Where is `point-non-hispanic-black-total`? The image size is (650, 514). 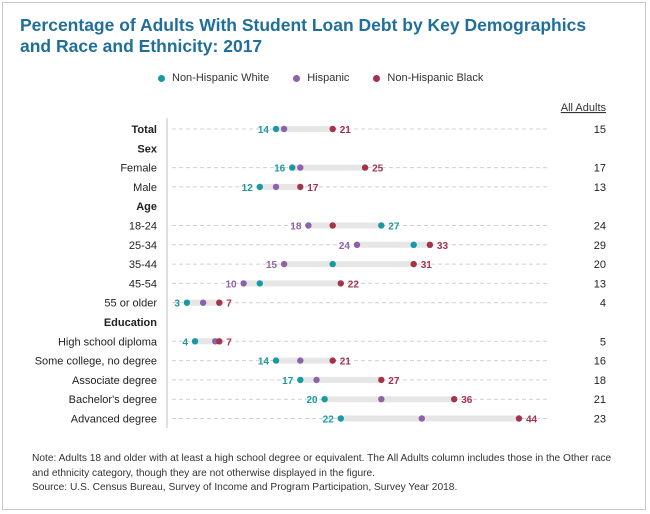 point-non-hispanic-black-total is located at coordinates (332, 129).